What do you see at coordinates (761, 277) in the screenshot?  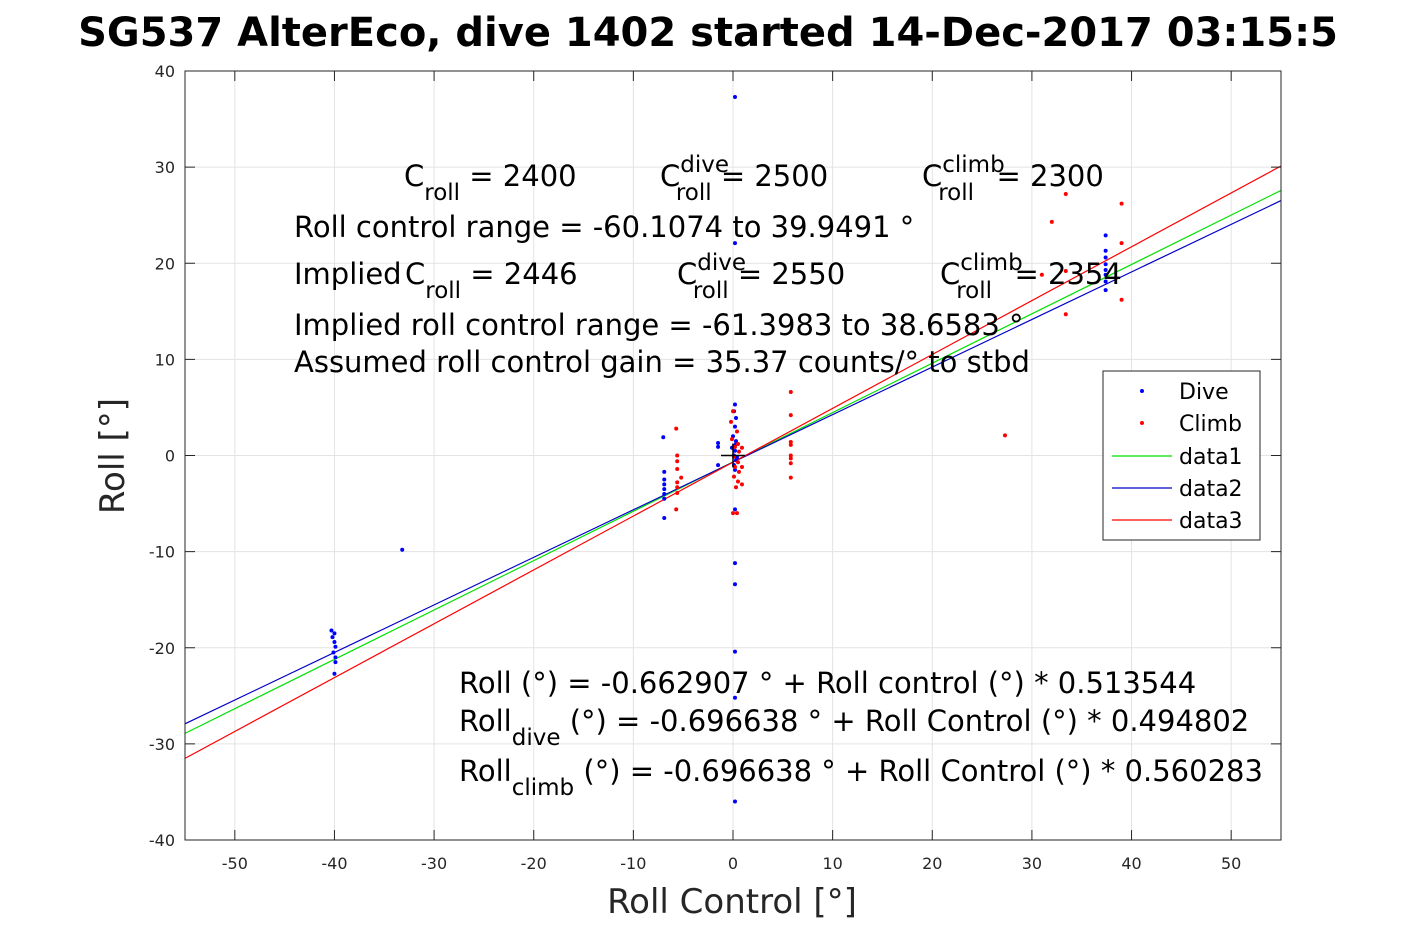 I see `implied-term-2: Cdive roll = 2550` at bounding box center [761, 277].